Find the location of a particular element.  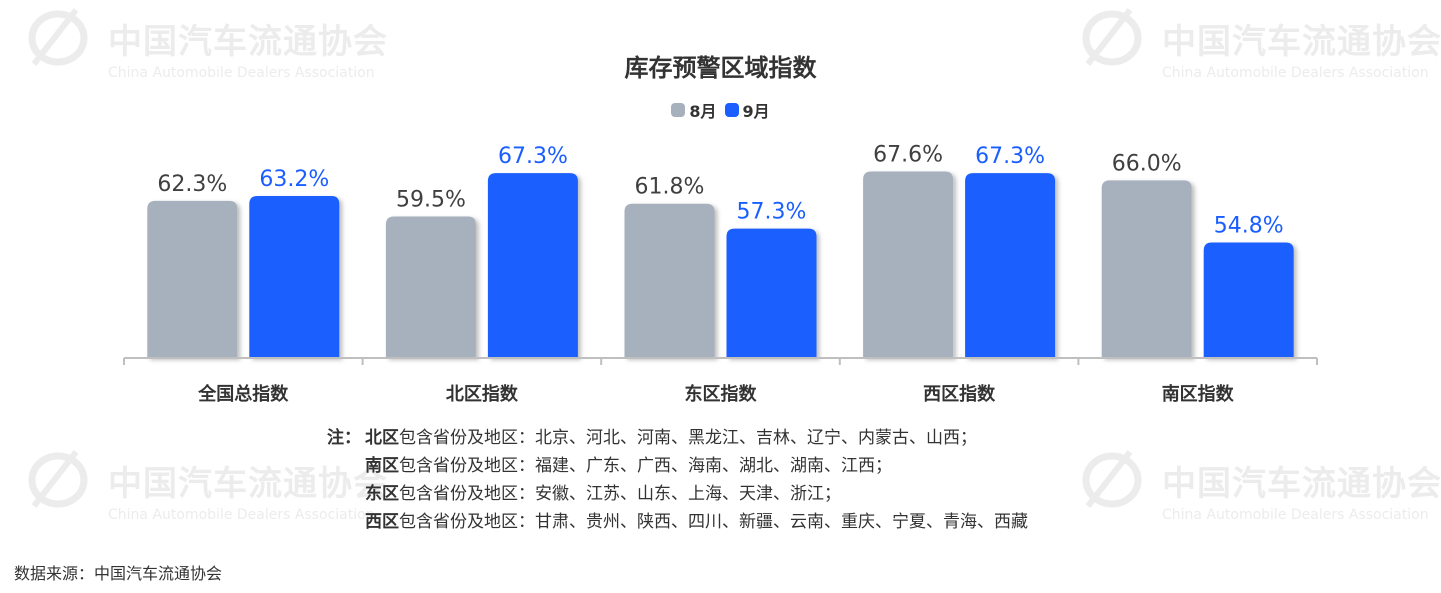

category-label: 北区指数 is located at coordinates (482, 394).